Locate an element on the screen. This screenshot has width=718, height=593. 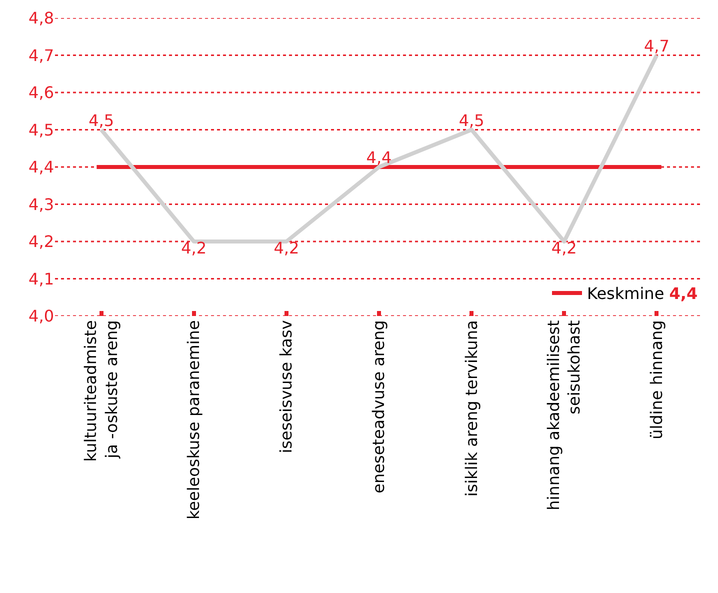
y-tick-label: 4,7 is located at coordinates (41, 55).